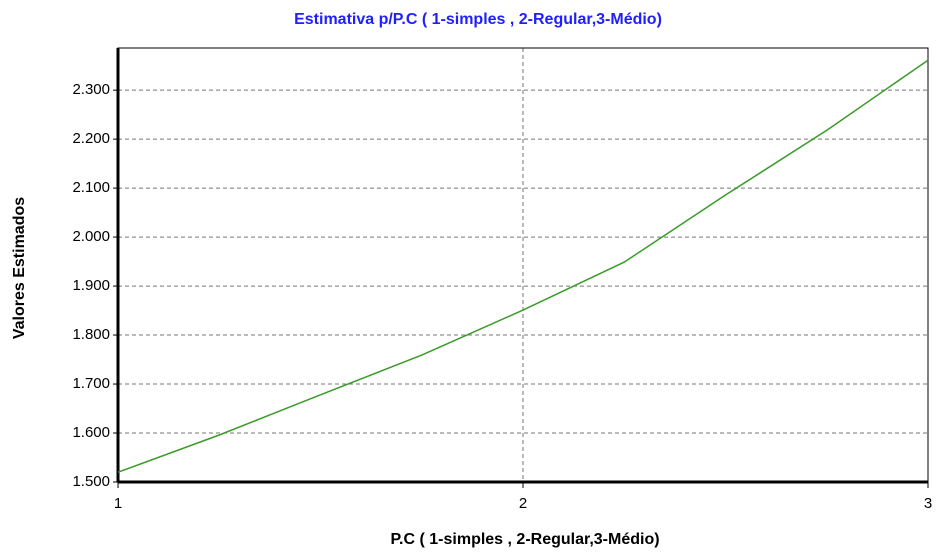  Describe the element at coordinates (19, 268) in the screenshot. I see `y-axis-label: Valores Estimados` at that location.